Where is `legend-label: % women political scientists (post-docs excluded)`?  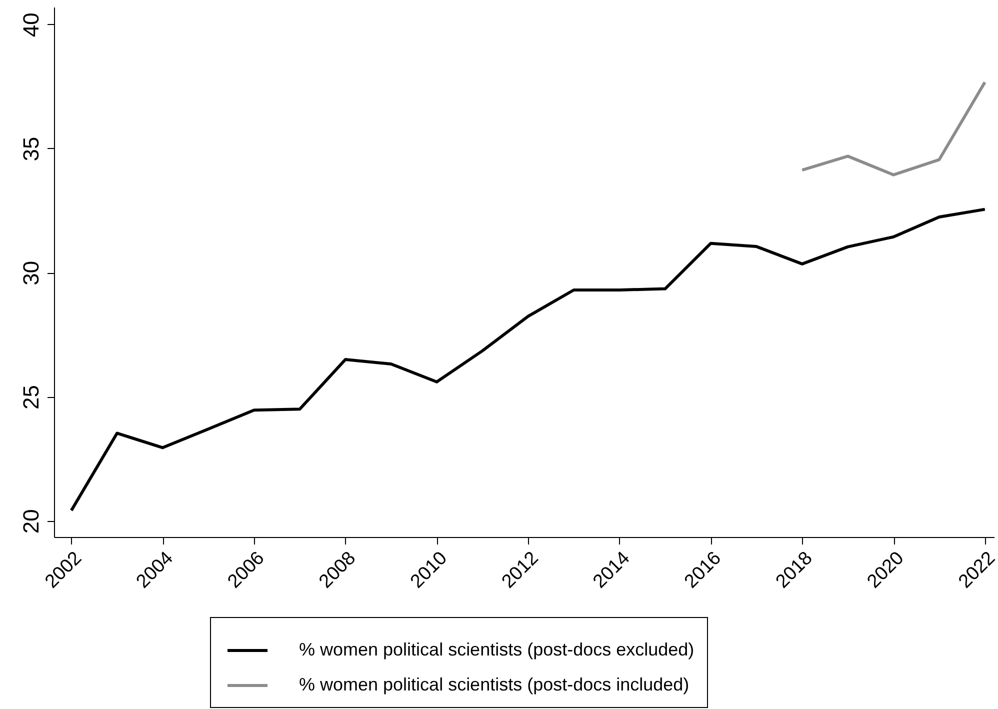 legend-label: % women political scientists (post-docs excluded) is located at coordinates (496, 650).